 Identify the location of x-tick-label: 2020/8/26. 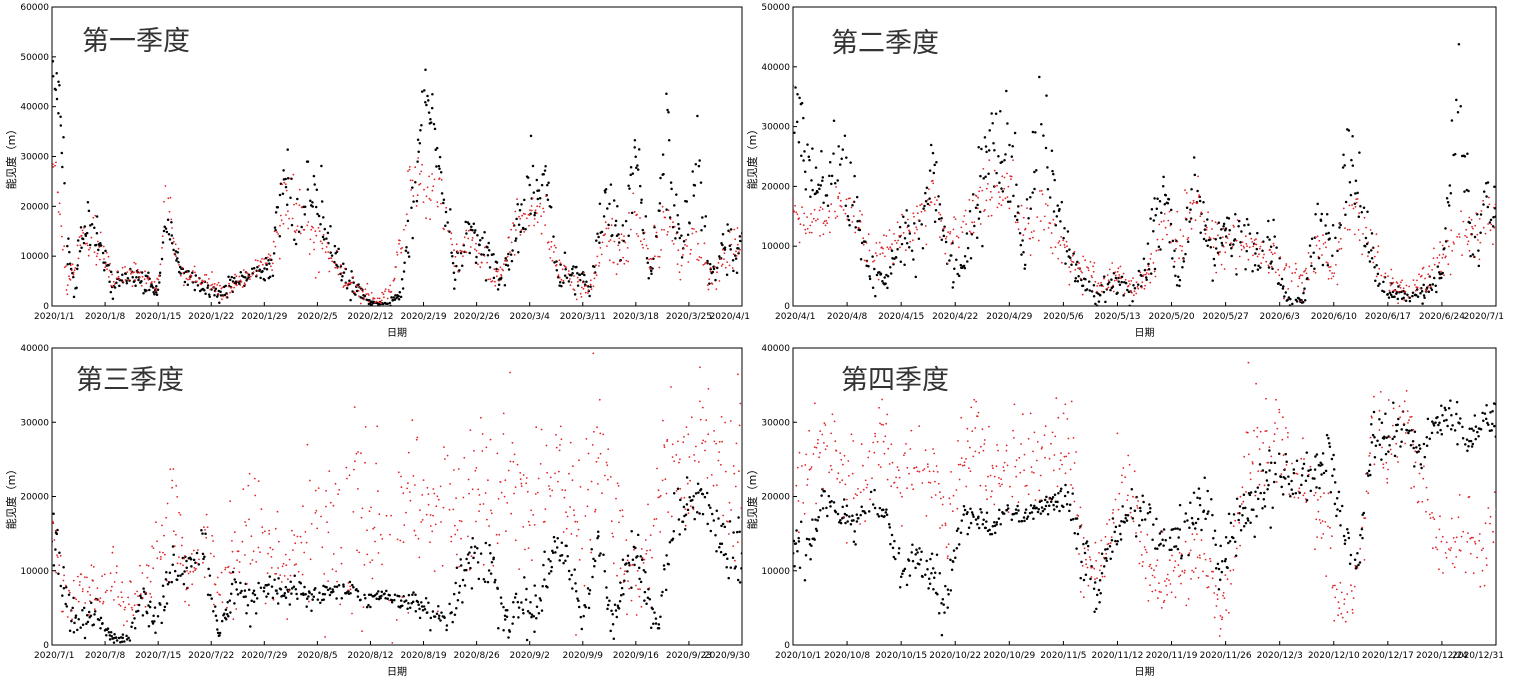
(477, 656).